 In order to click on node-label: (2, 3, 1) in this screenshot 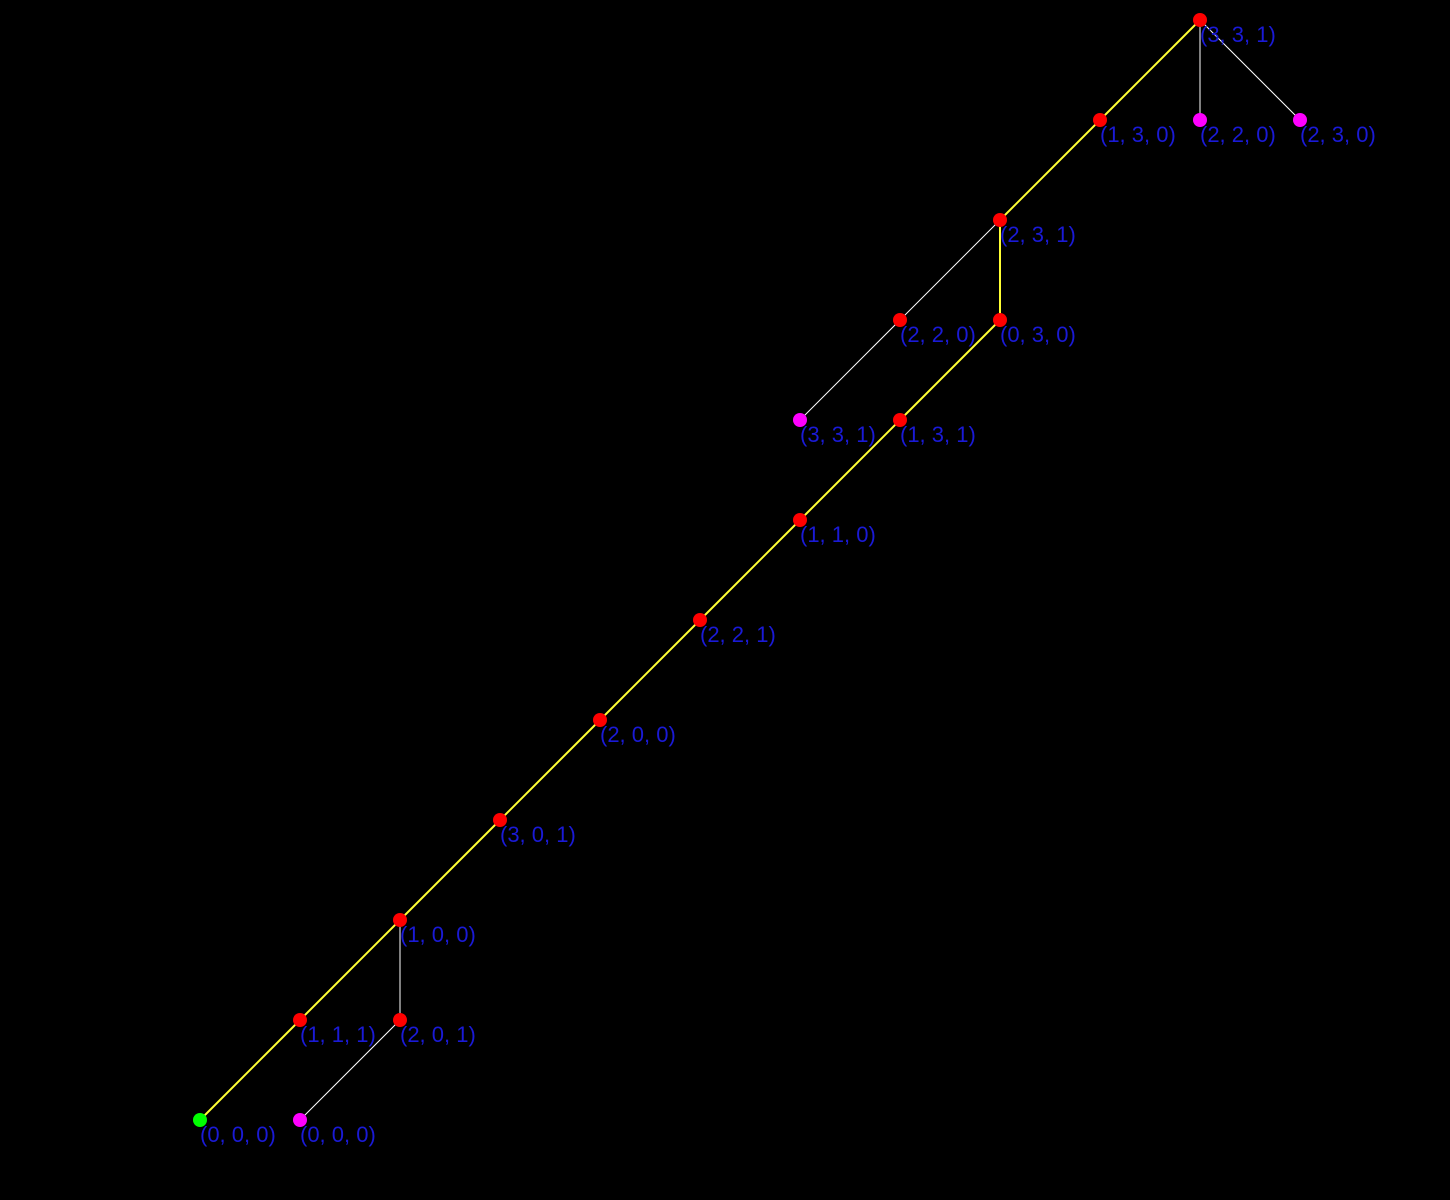, I will do `click(1038, 234)`.